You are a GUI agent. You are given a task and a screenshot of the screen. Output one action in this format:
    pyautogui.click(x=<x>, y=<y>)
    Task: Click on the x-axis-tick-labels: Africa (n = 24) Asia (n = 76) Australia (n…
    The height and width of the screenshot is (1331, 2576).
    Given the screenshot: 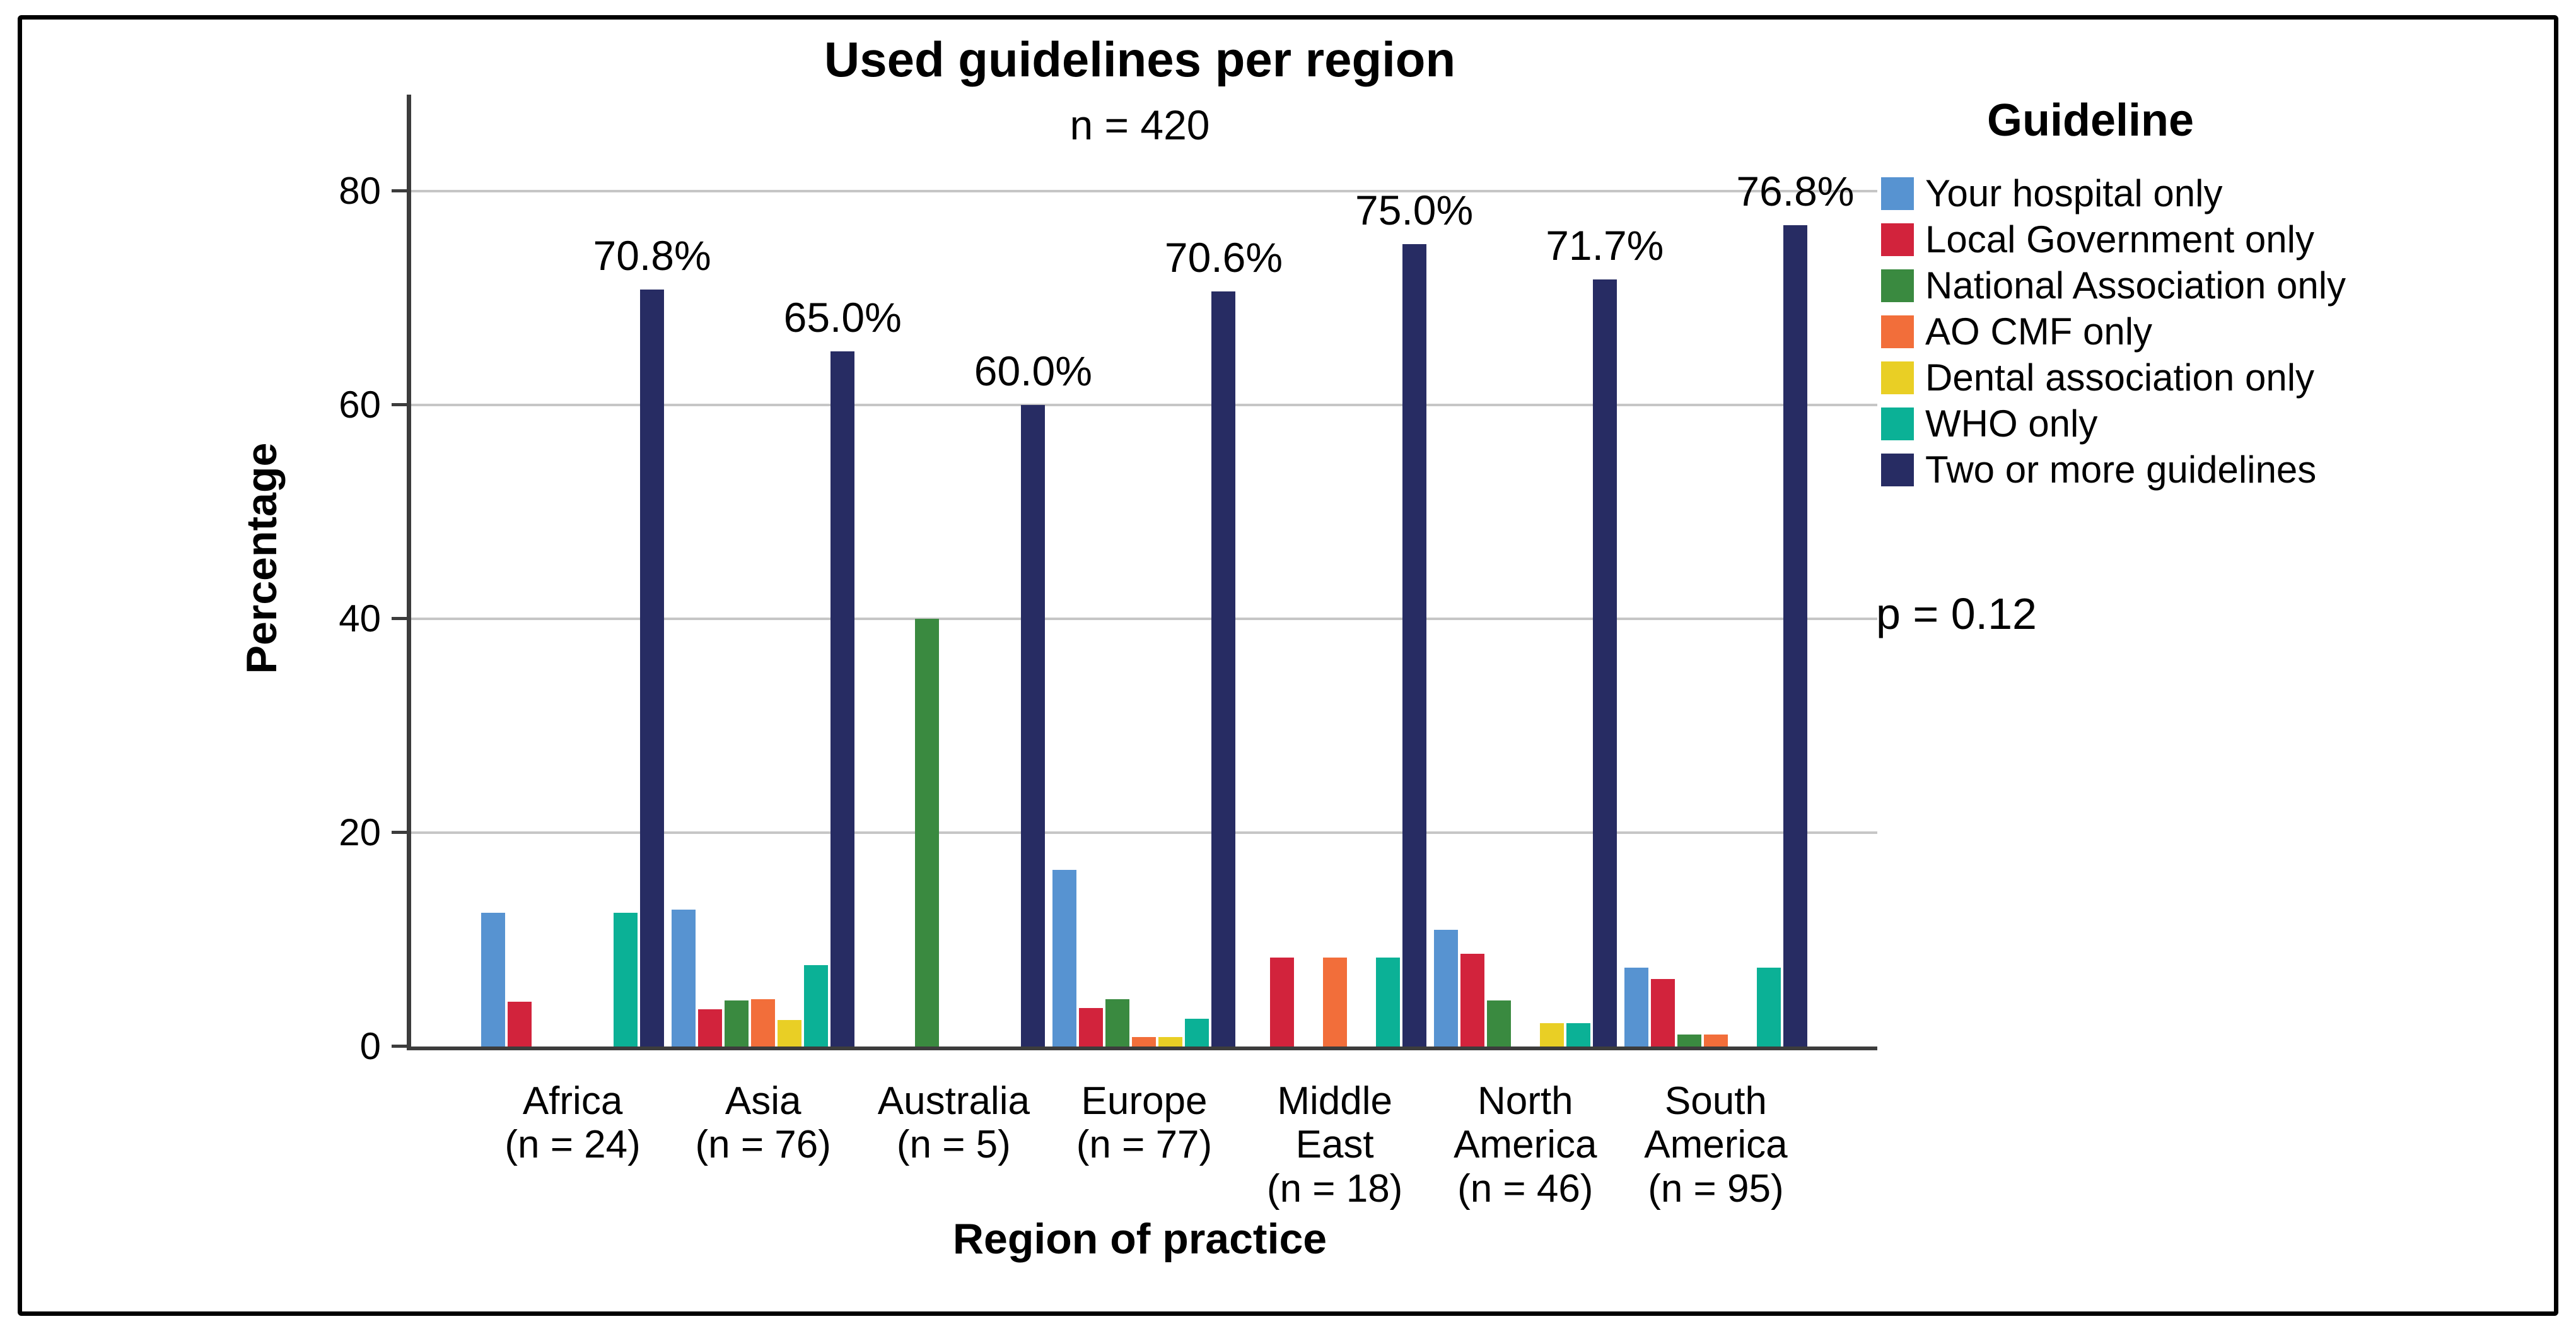 What is the action you would take?
    pyautogui.click(x=1144, y=1145)
    